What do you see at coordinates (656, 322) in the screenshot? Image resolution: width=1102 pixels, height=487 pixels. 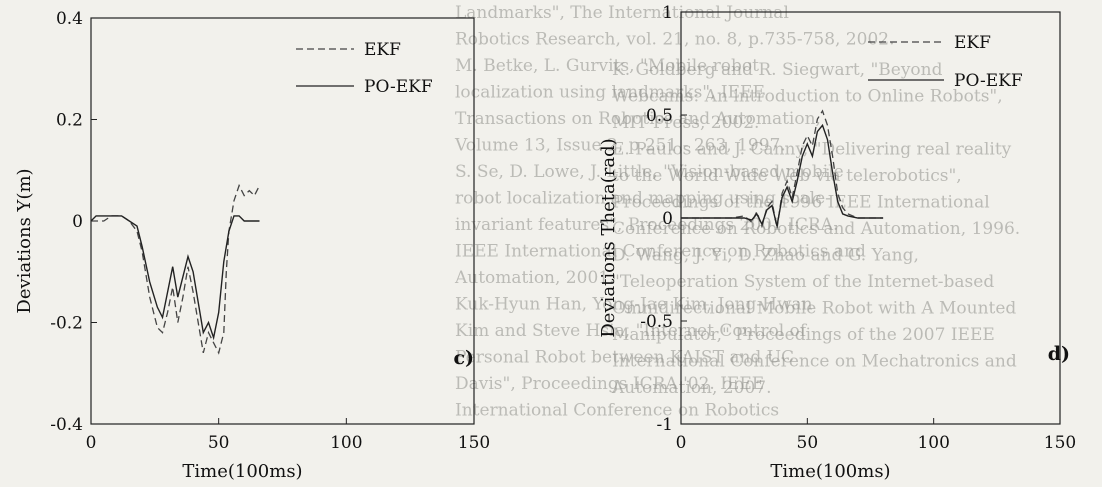 I see `y-tick-label: -0.5` at bounding box center [656, 322].